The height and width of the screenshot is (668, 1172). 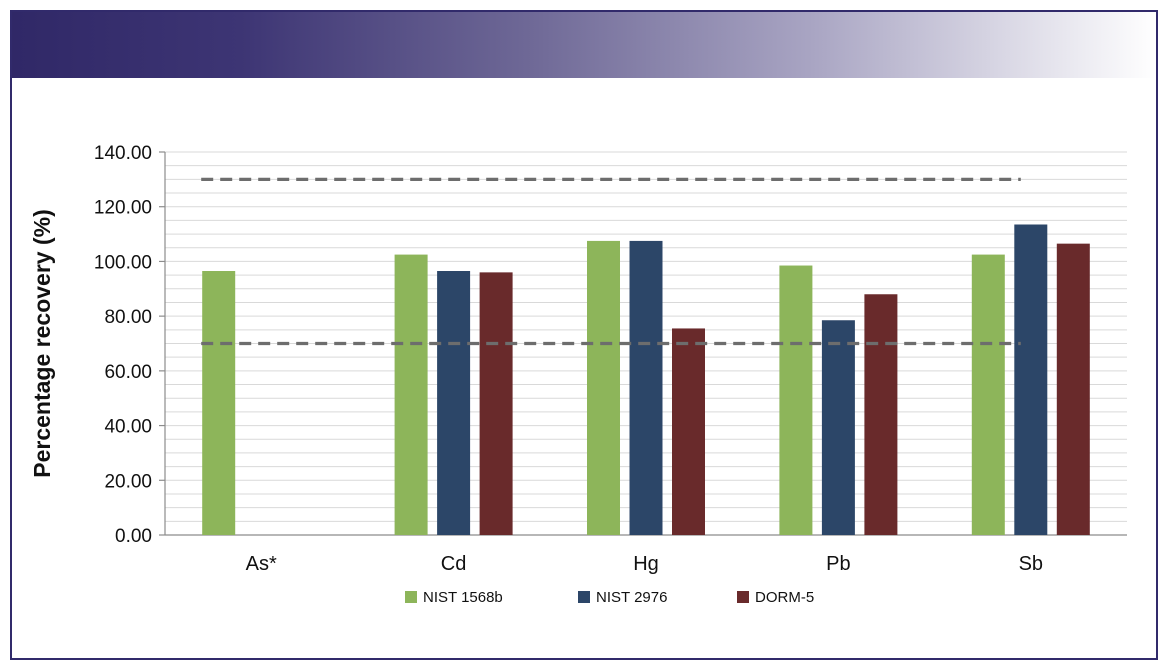 What do you see at coordinates (123, 262) in the screenshot?
I see `y-tick-label: 100.00` at bounding box center [123, 262].